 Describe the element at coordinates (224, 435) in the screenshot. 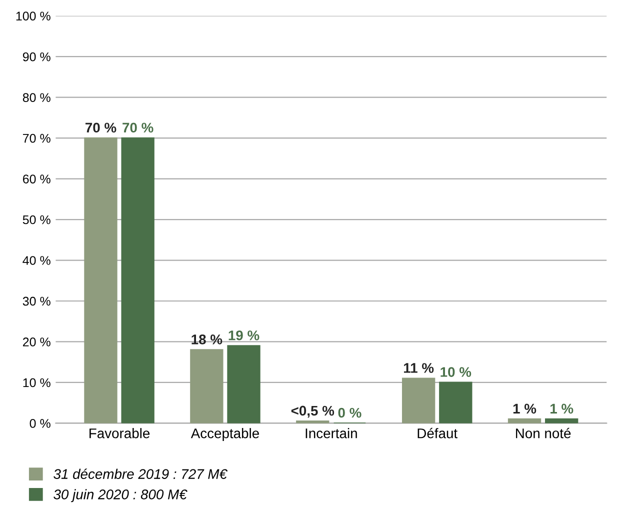

I see `x-tick-label: Acceptable` at that location.